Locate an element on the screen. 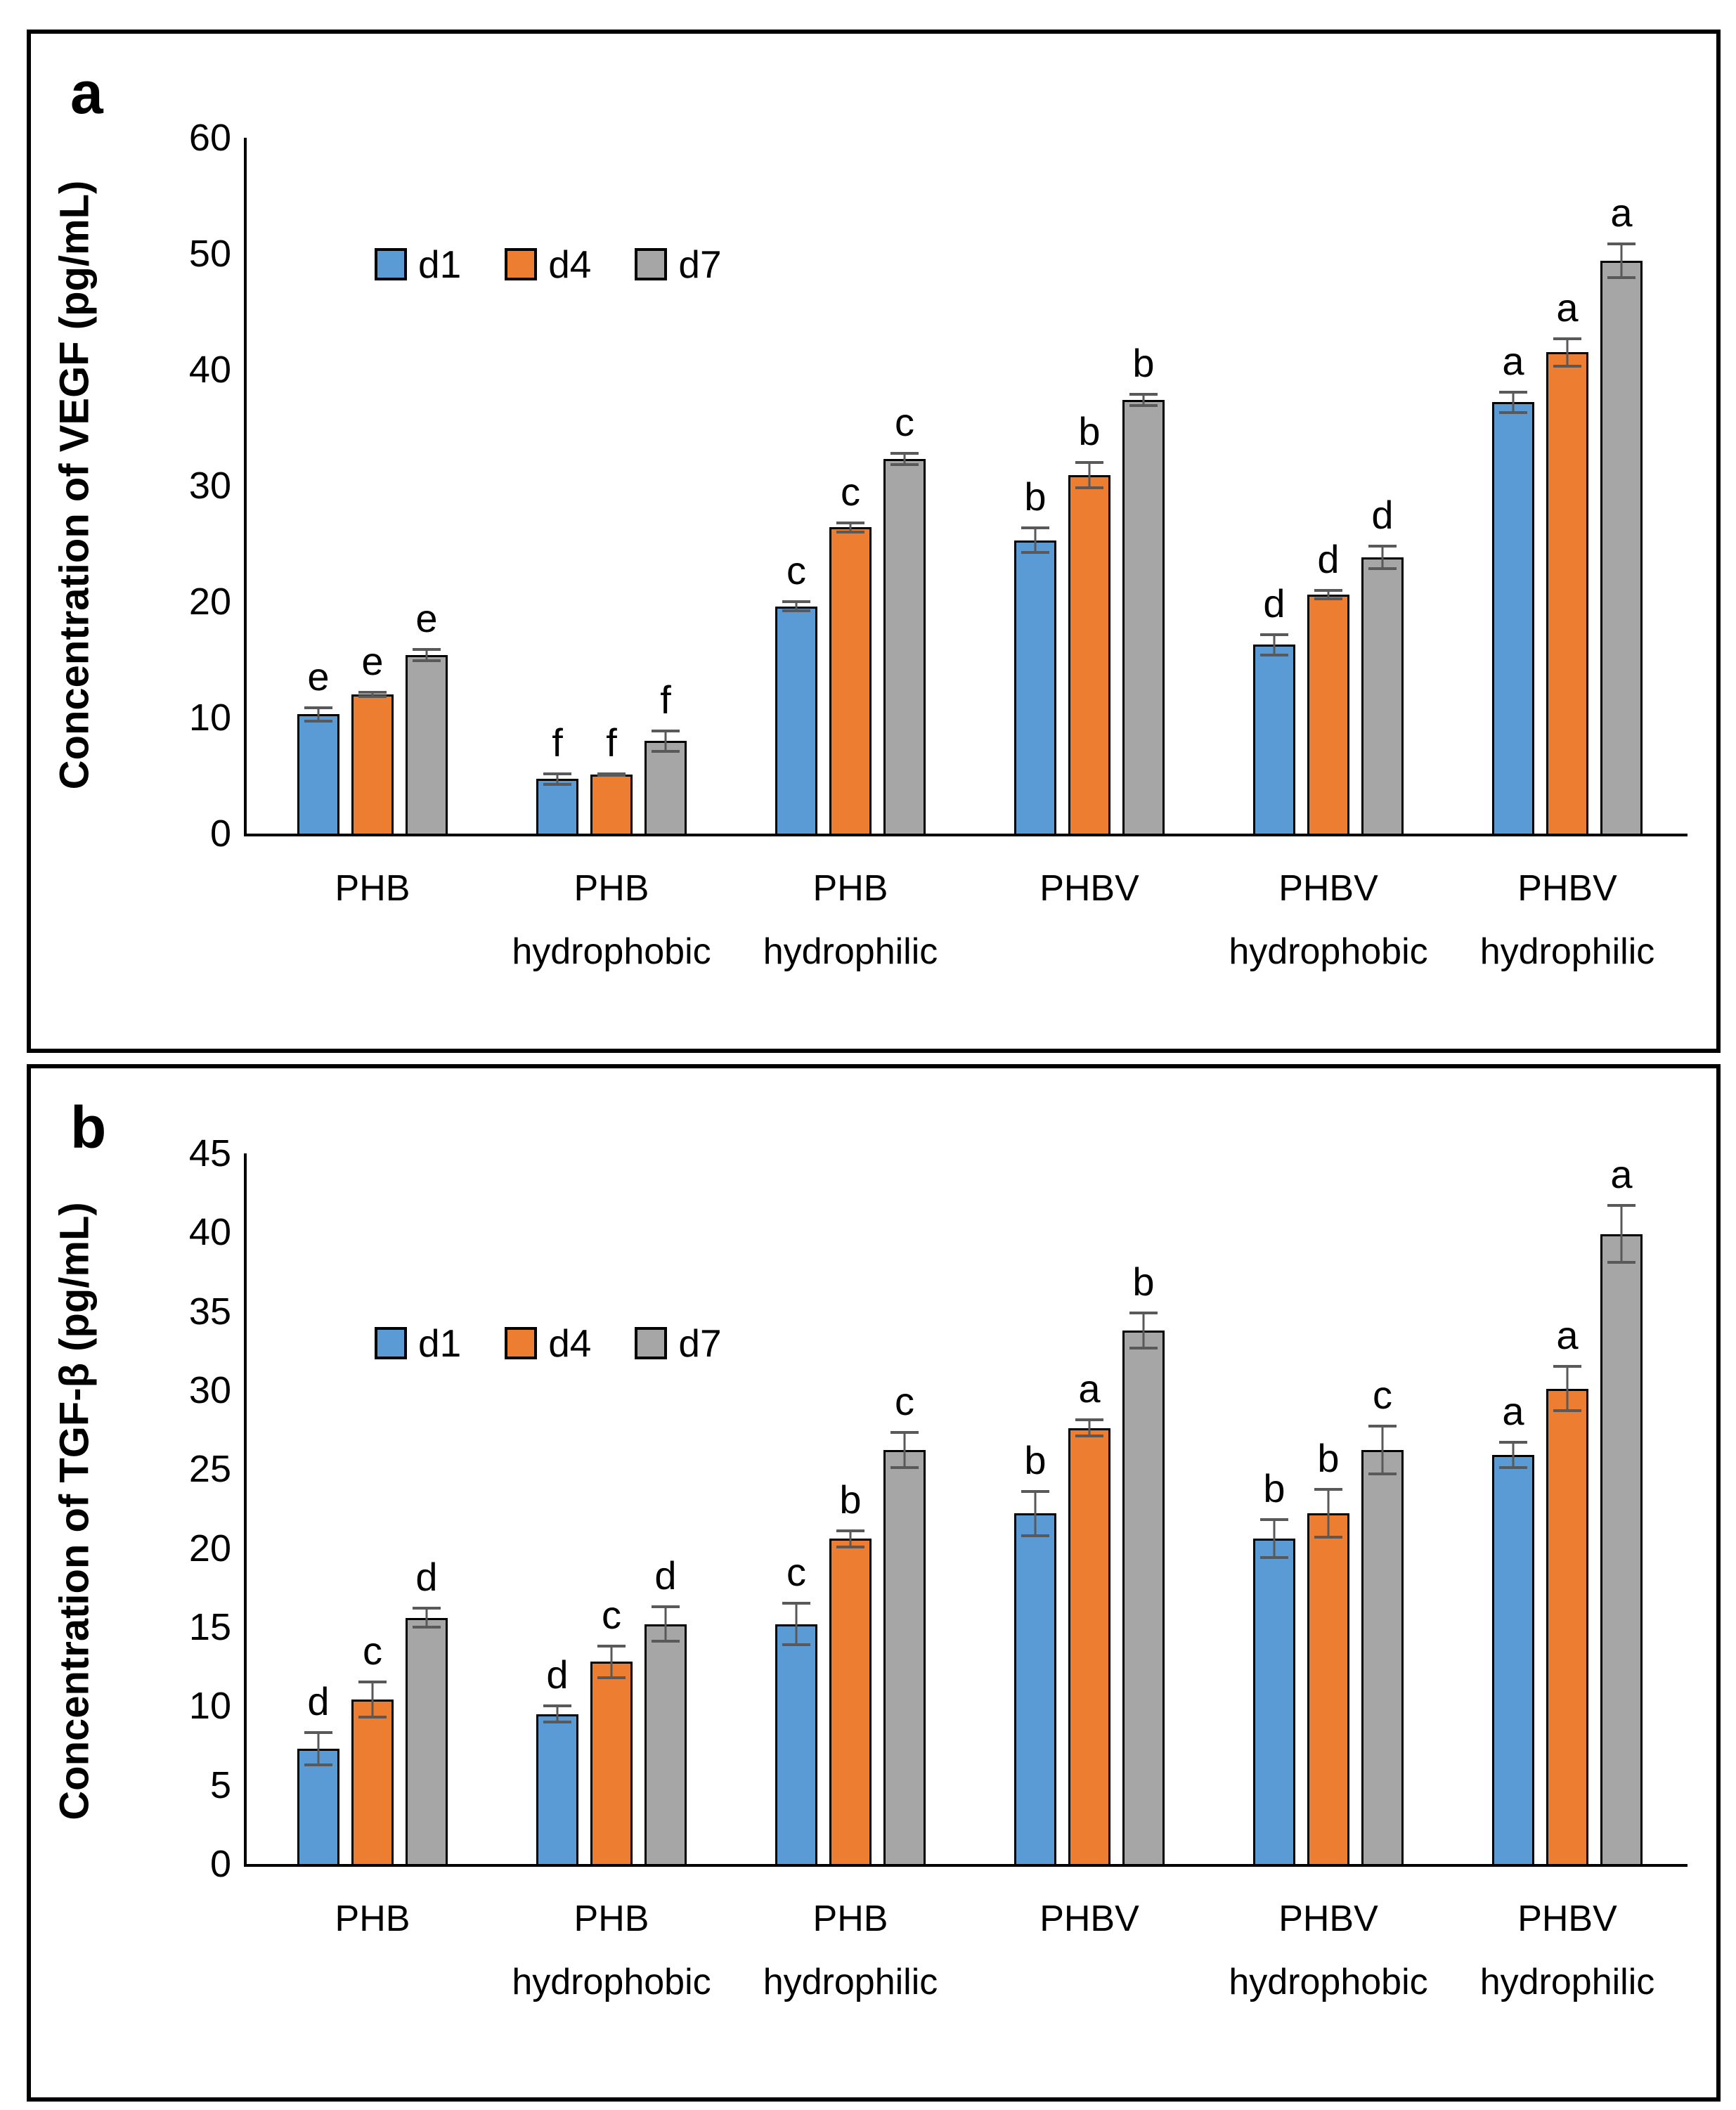 The height and width of the screenshot is (2110, 1736). panel-b-bar-d4-PHBV-hydrophilic is located at coordinates (1567, 1626).